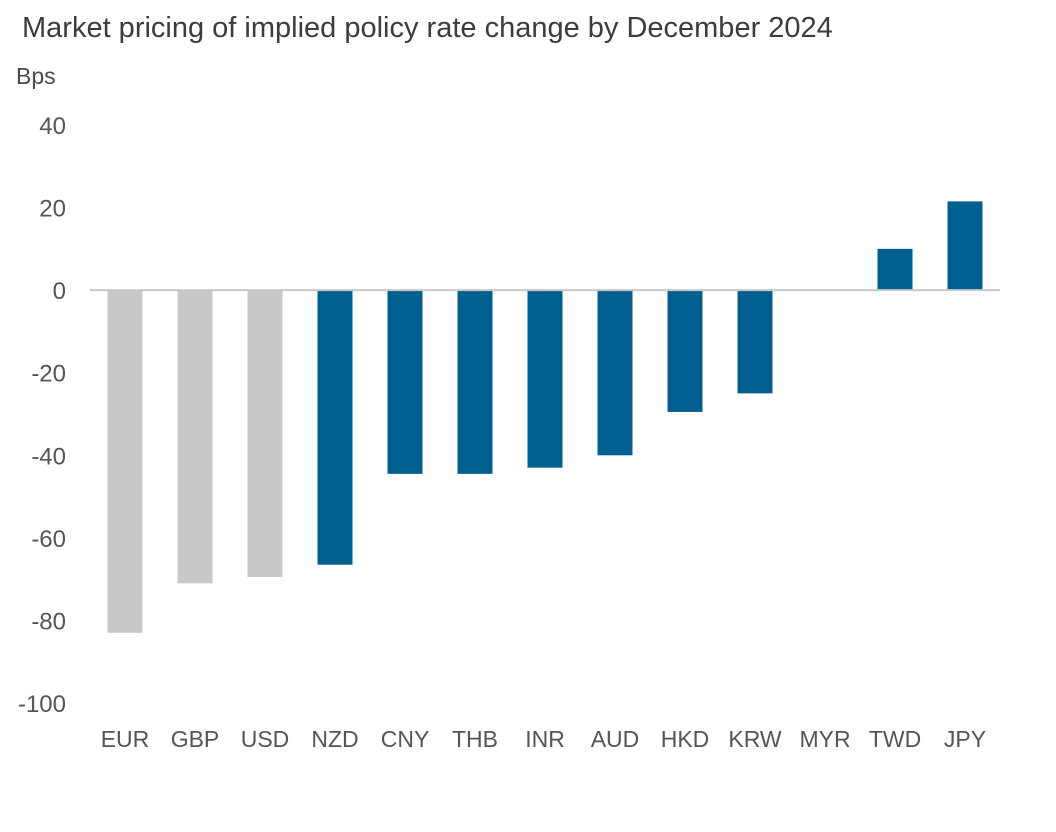 The width and height of the screenshot is (1056, 832). What do you see at coordinates (265, 434) in the screenshot?
I see `bar-usd` at bounding box center [265, 434].